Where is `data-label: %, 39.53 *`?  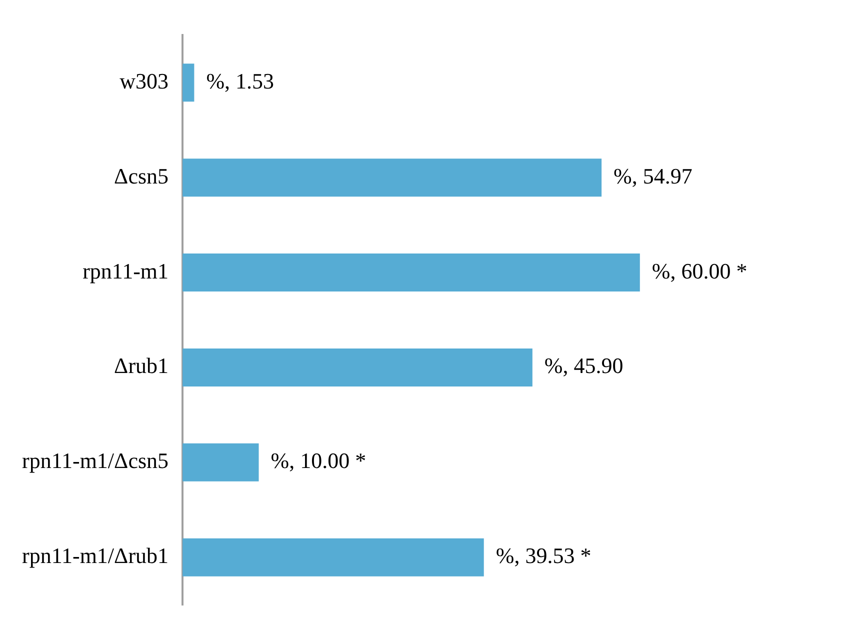
data-label: %, 39.53 * is located at coordinates (544, 555).